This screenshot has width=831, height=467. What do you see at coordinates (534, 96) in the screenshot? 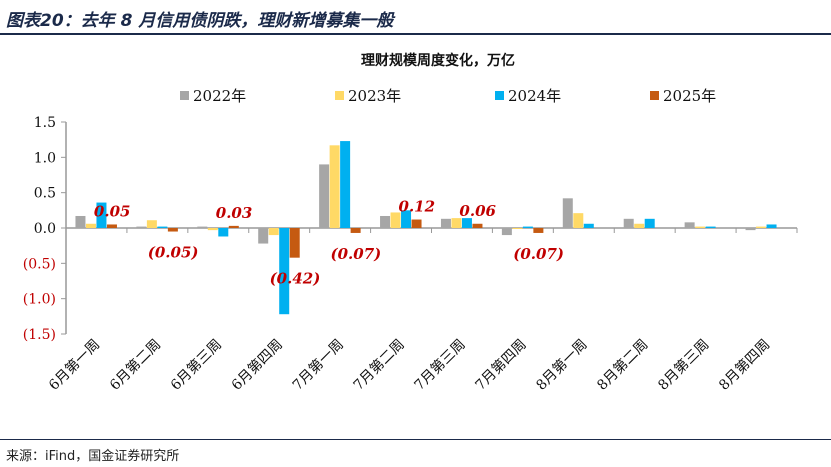
I see `legend-label: 2024年` at bounding box center [534, 96].